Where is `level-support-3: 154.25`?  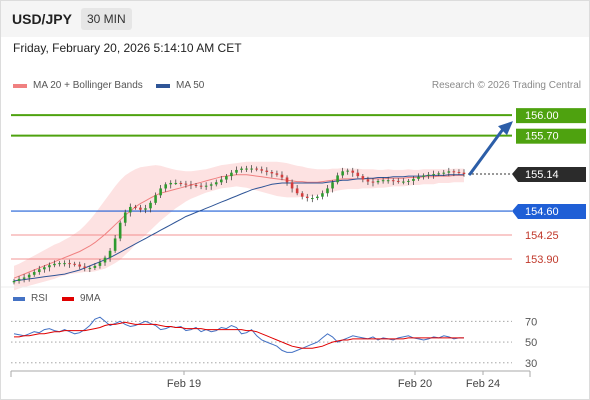 level-support-3: 154.25 is located at coordinates (285, 236).